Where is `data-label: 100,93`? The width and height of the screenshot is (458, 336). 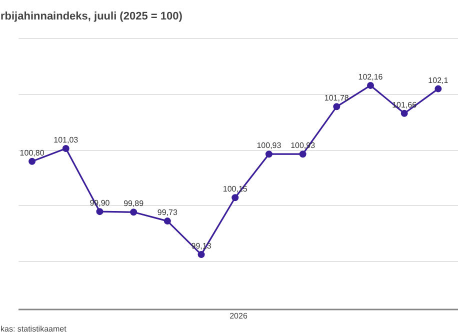 data-label: 100,93 is located at coordinates (269, 145).